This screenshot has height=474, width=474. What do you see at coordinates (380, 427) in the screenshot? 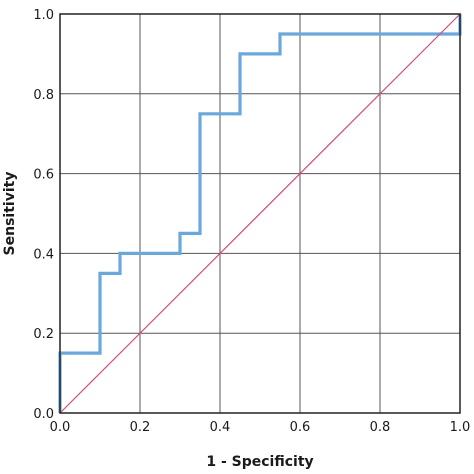
I see `x-tick-label: 0.8` at bounding box center [380, 427].